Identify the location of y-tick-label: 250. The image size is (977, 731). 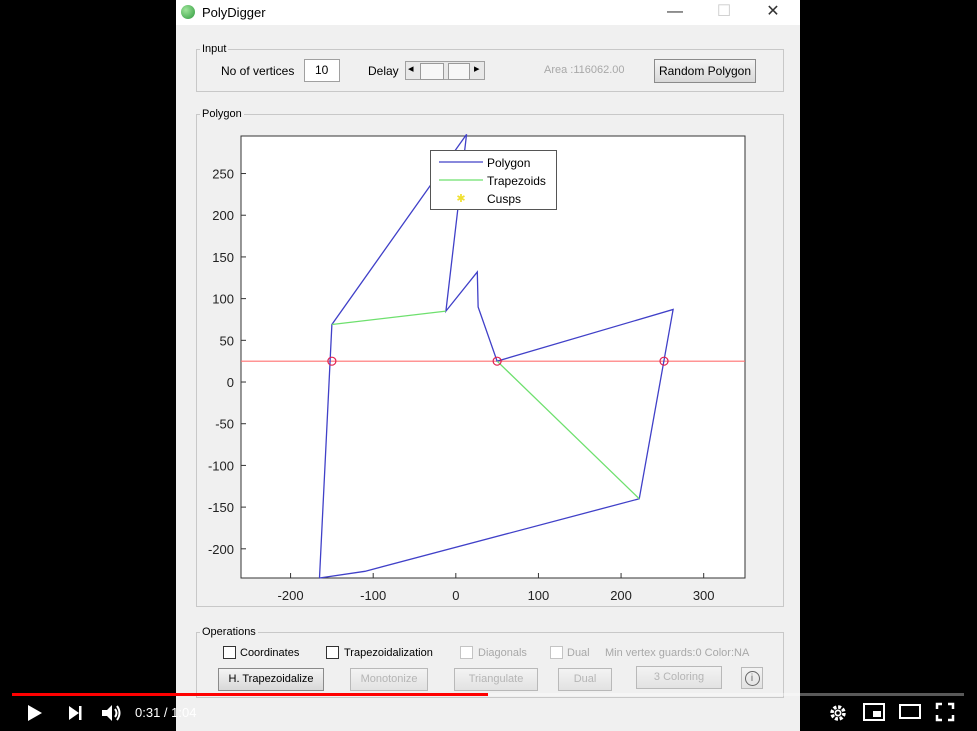
(223, 174).